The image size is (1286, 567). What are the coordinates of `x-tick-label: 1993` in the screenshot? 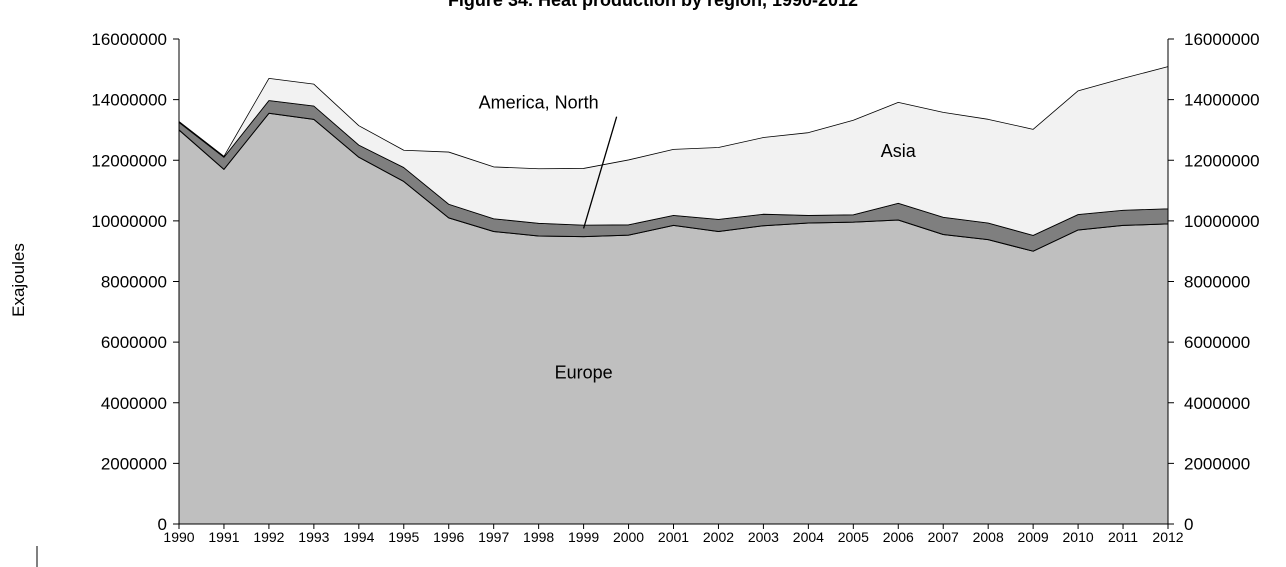 It's located at (313, 537).